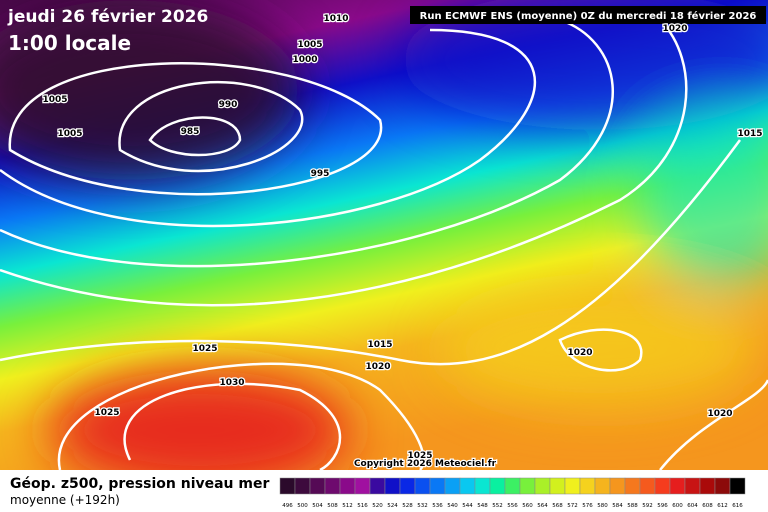 Image resolution: width=768 pixels, height=512 pixels. What do you see at coordinates (320, 174) in the screenshot?
I see `isobar-label: 995` at bounding box center [320, 174].